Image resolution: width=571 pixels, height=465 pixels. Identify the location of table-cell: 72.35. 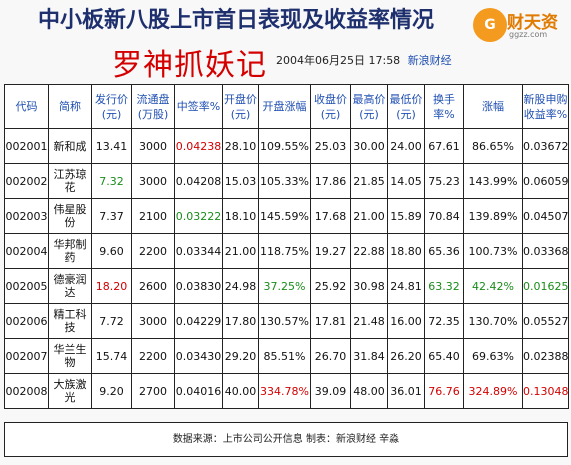
(444, 321).